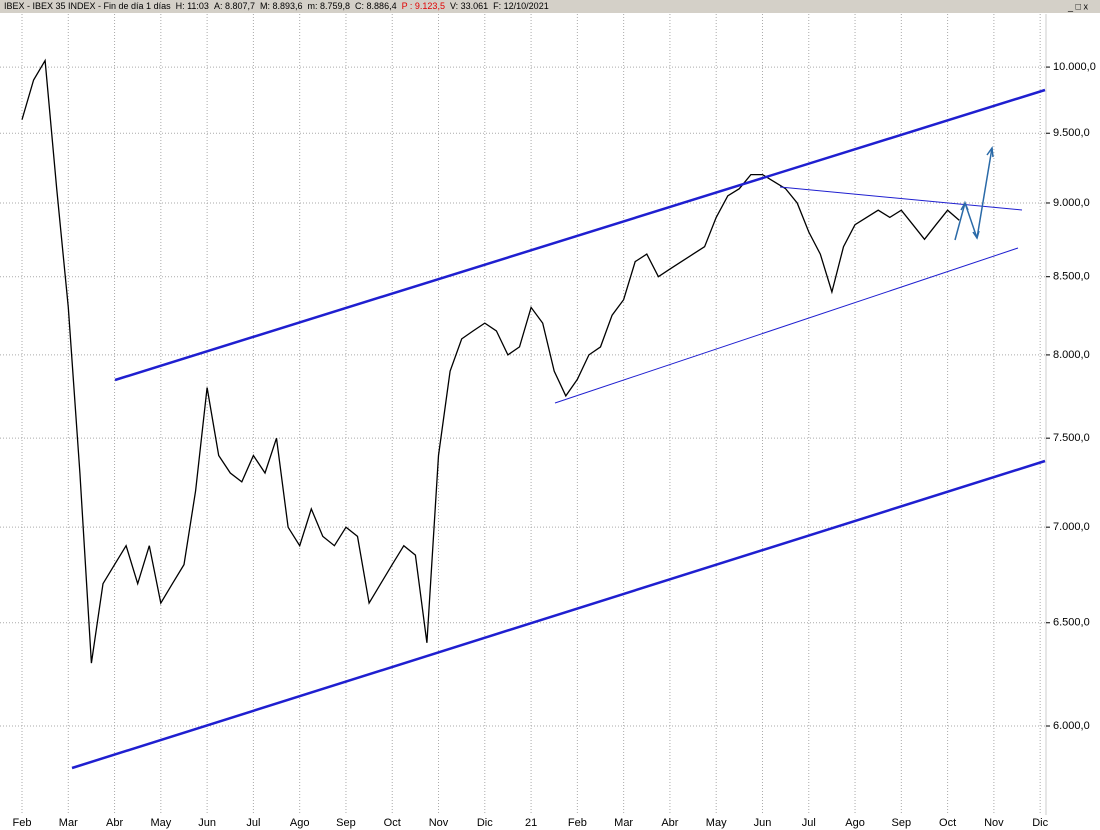 Image resolution: width=1100 pixels, height=830 pixels. What do you see at coordinates (329, 6) in the screenshot?
I see `header-field: m: 8.759,8` at bounding box center [329, 6].